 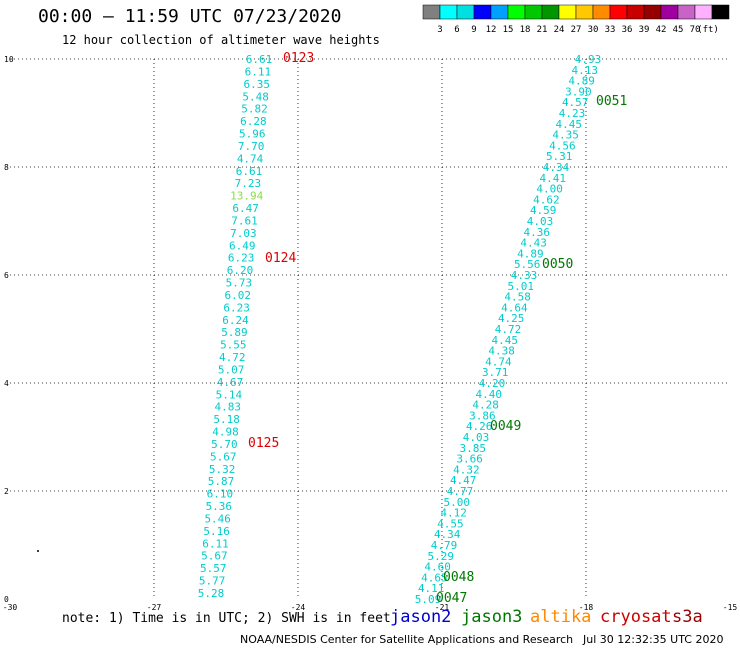 What do you see at coordinates (565, 135) in the screenshot?
I see `wave-height-value: 4.35` at bounding box center [565, 135].